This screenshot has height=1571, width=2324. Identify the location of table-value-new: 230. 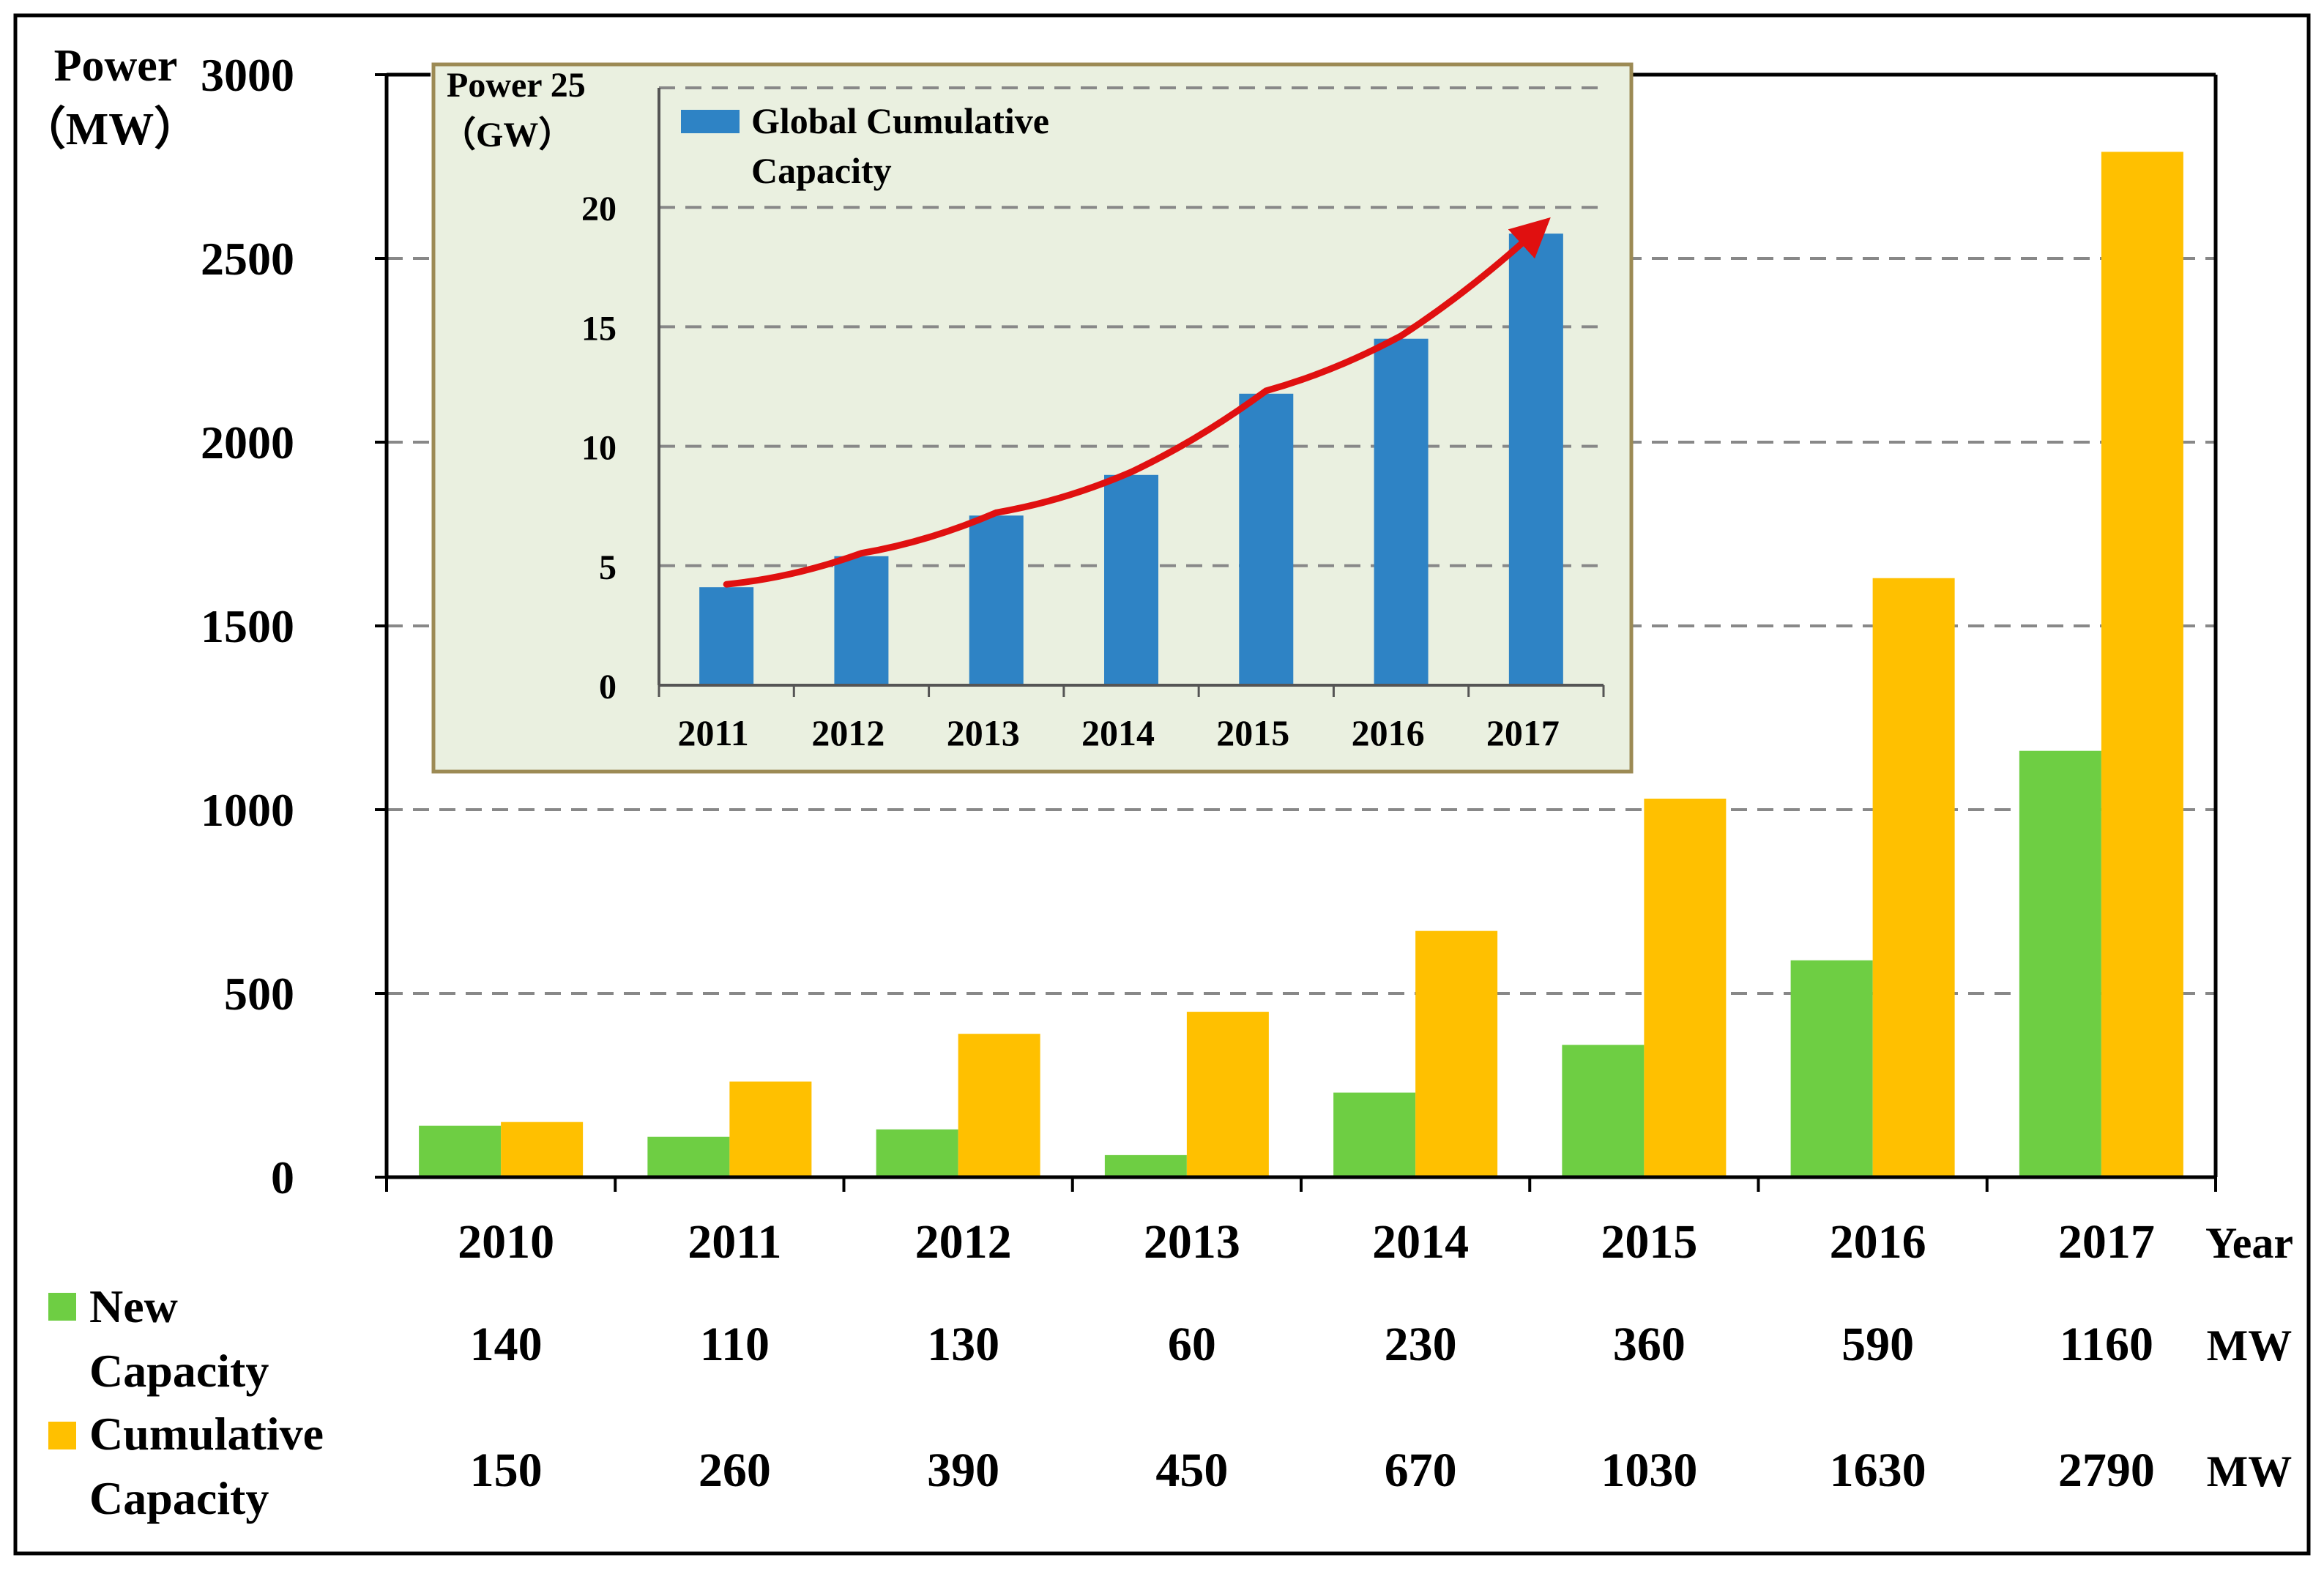
(1421, 1344).